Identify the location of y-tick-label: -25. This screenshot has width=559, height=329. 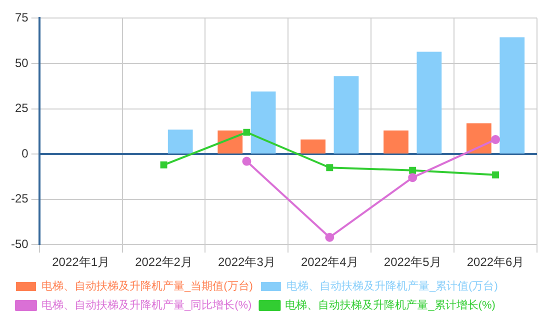
(20, 199).